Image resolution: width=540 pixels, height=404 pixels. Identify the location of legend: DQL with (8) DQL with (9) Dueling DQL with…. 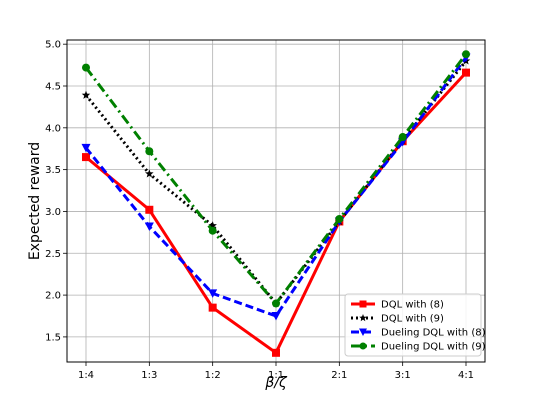
(415, 325).